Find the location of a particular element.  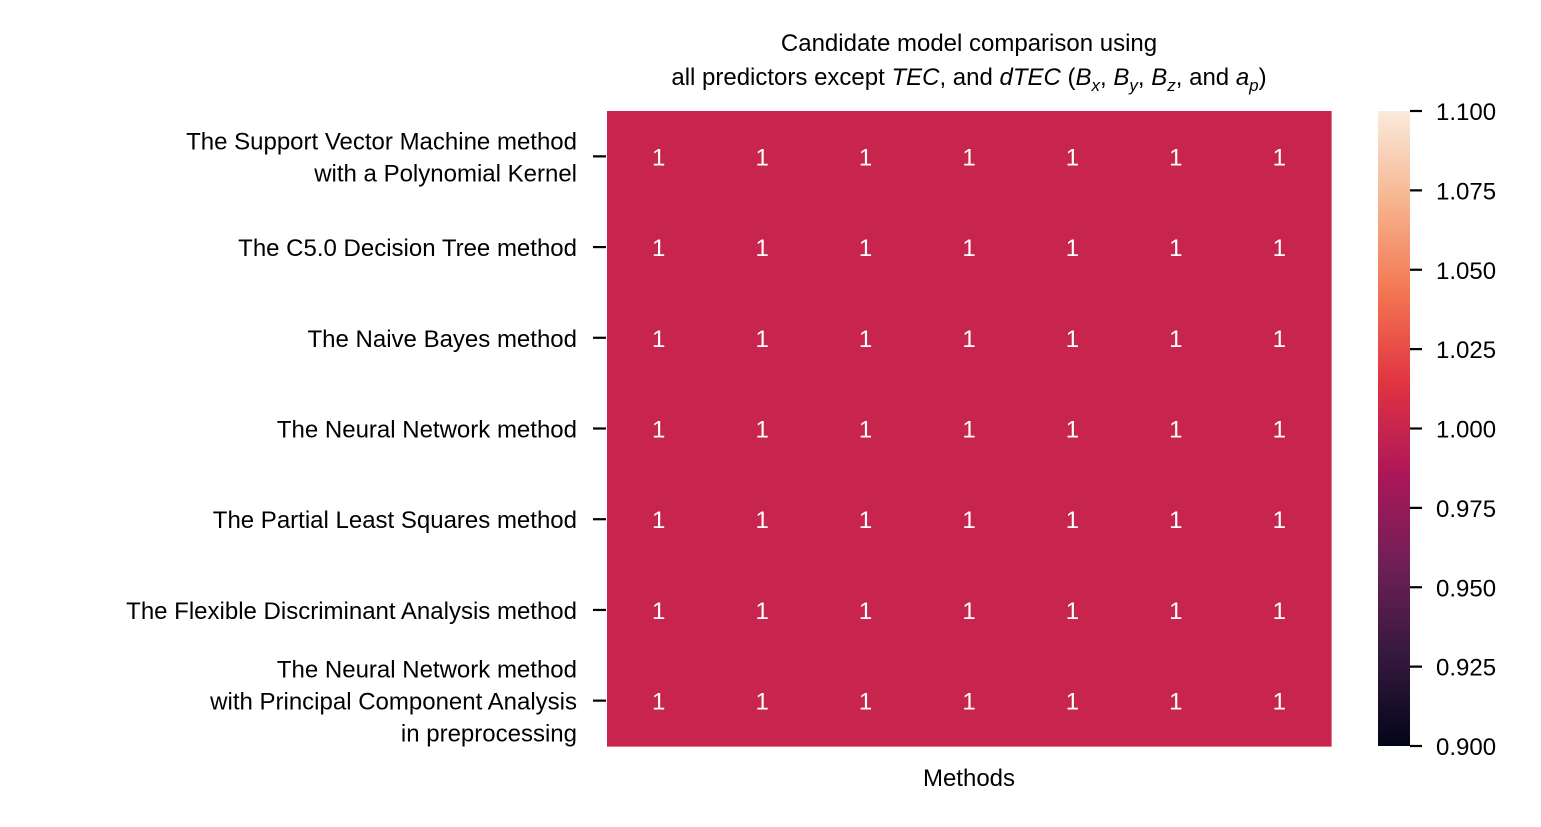

y-tick-label: The Partial Least Squares method is located at coordinates (395, 520).